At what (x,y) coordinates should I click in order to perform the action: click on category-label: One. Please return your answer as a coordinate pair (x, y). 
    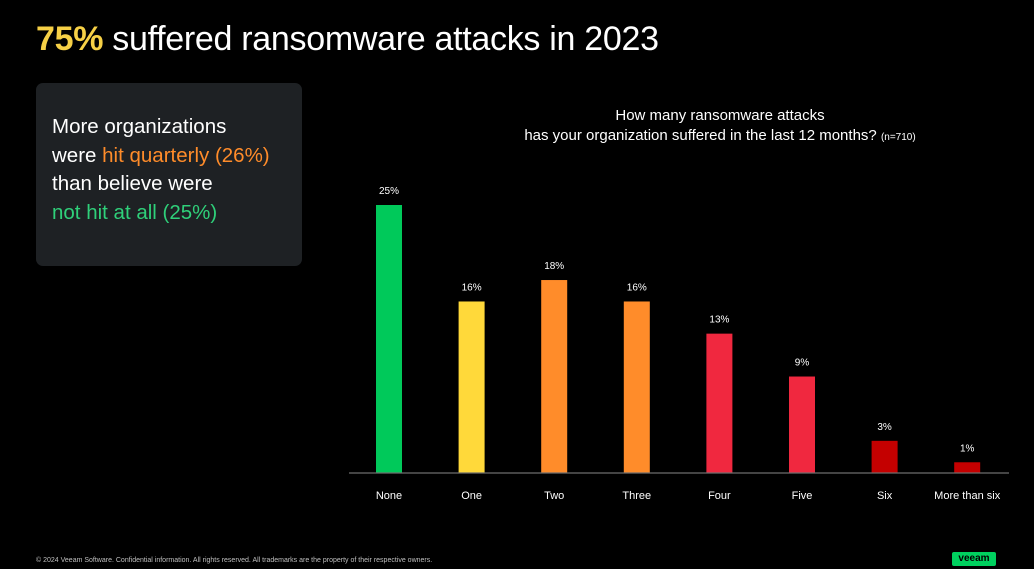
    Looking at the image, I should click on (471, 496).